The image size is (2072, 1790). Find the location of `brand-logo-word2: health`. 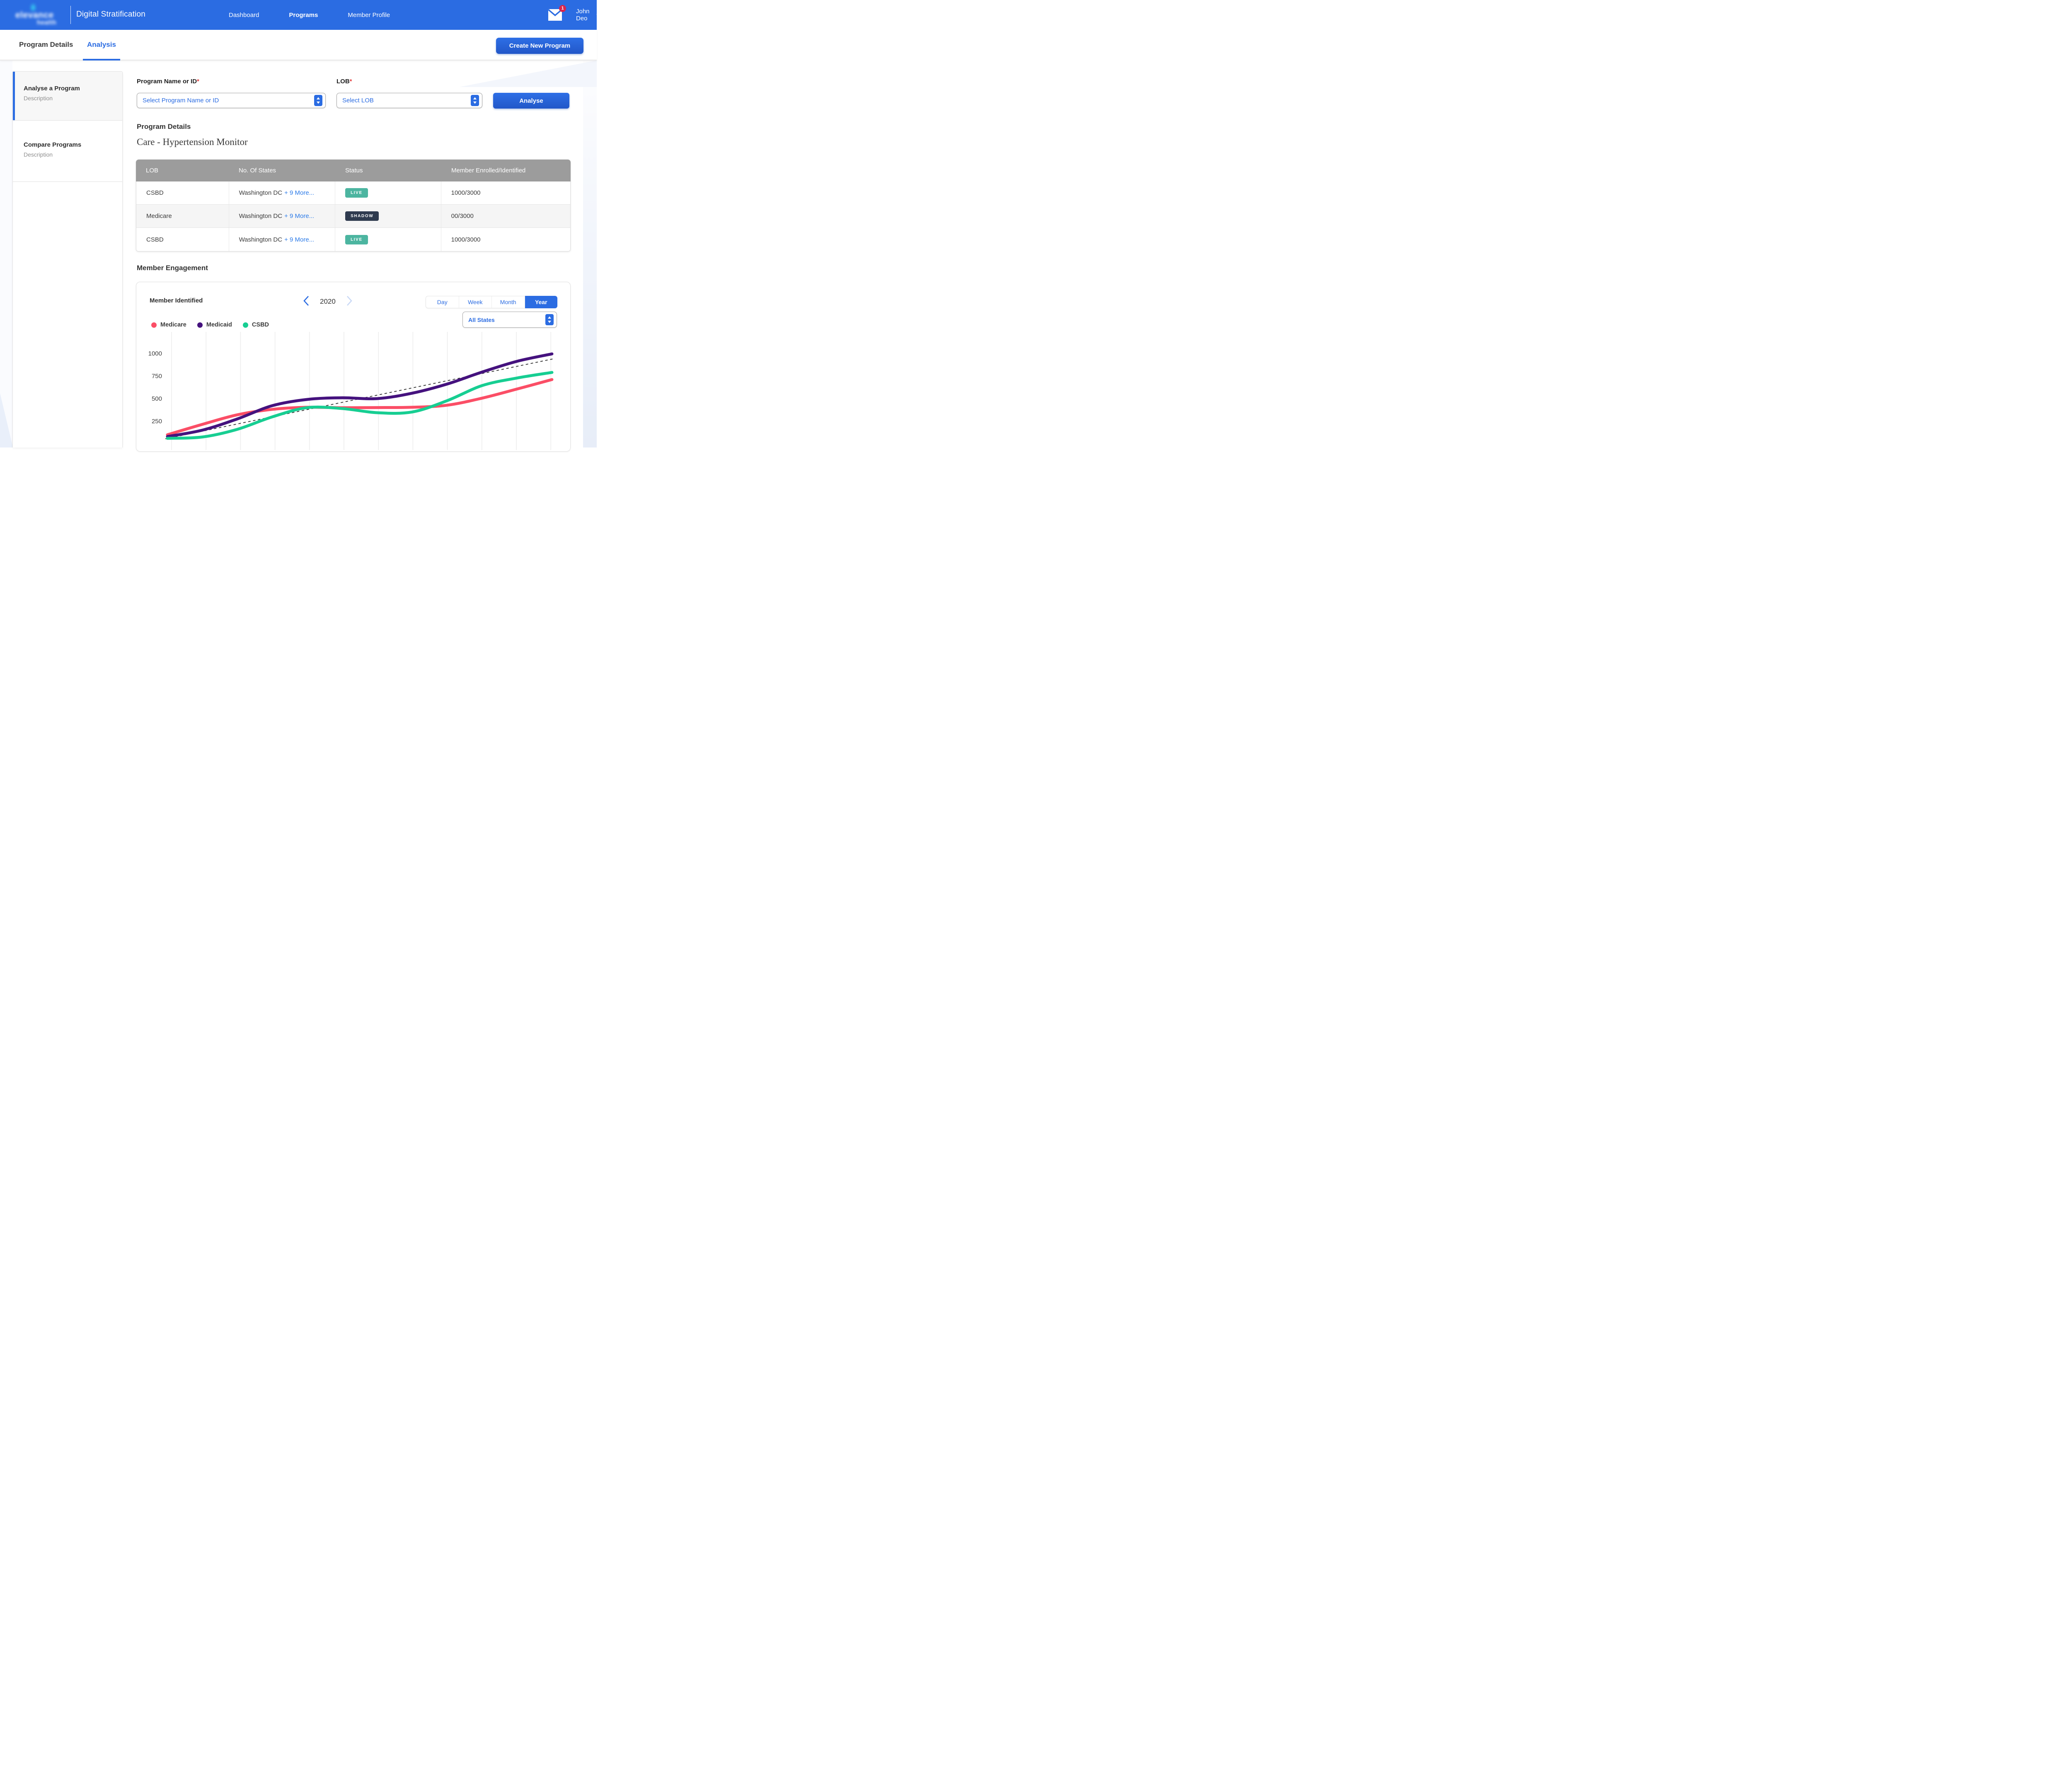

brand-logo-word2: health is located at coordinates (47, 22).